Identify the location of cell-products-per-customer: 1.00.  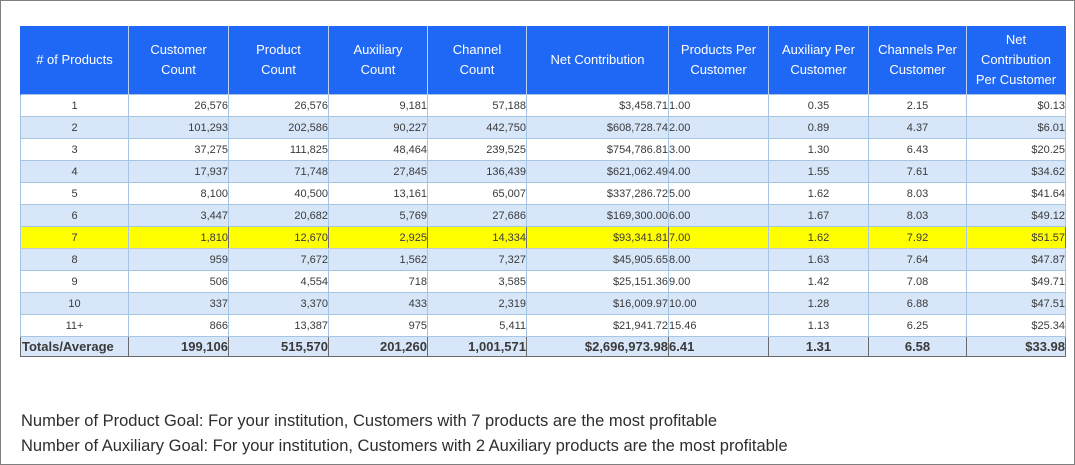
(718, 105).